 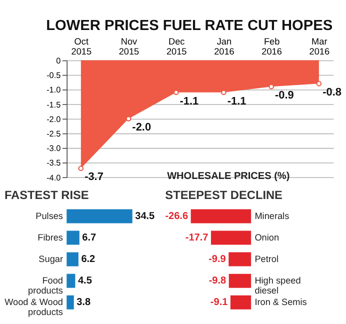 What do you see at coordinates (54, 134) in the screenshot?
I see `y-tick-label: -2.5` at bounding box center [54, 134].